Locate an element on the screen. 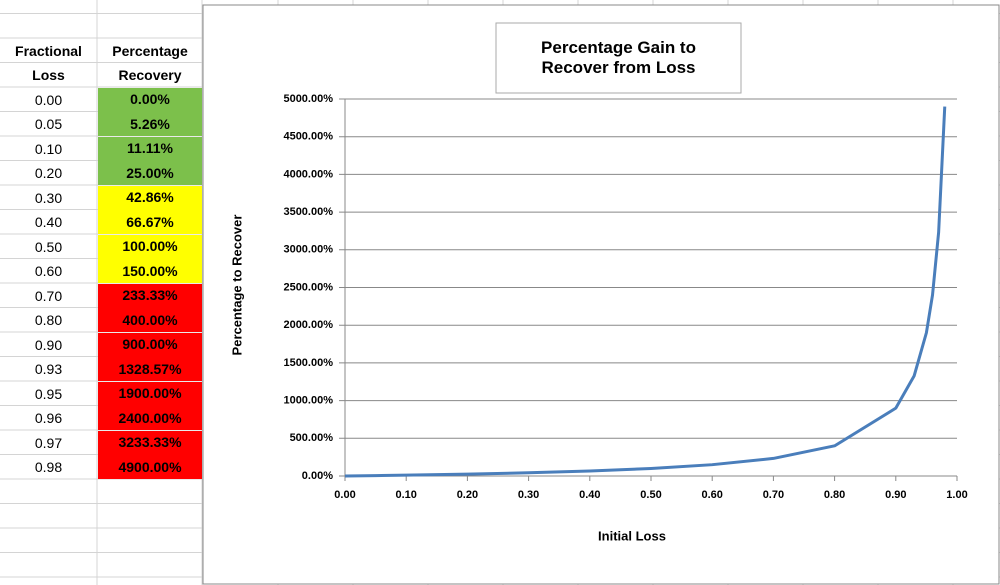 This screenshot has height=585, width=1000. x-tick-label: 0.80 is located at coordinates (834, 495).